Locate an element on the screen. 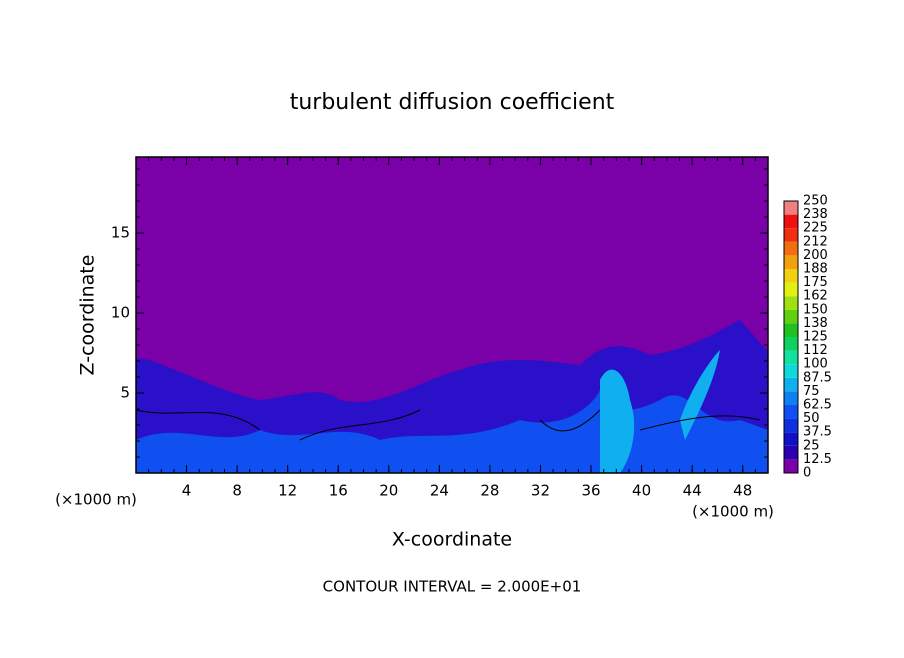 This screenshot has width=904, height=658. x-tick-label: 40 is located at coordinates (641, 491).